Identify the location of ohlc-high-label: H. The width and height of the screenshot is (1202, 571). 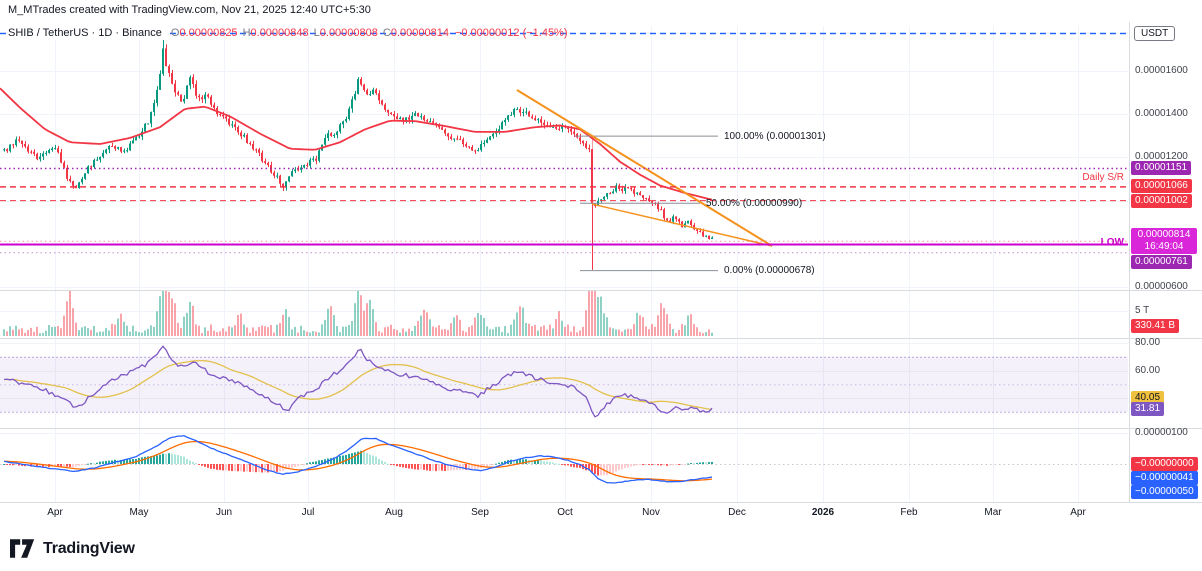
(246, 33).